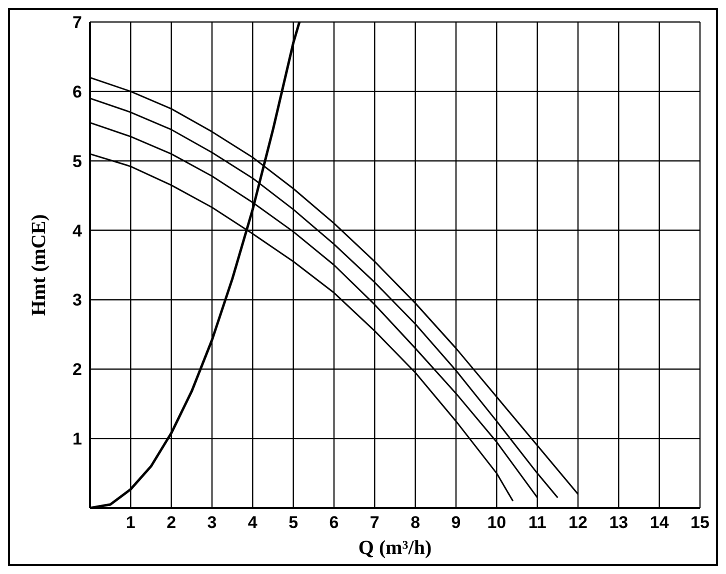 This screenshot has height=574, width=726. What do you see at coordinates (578, 522) in the screenshot?
I see `x-tick-label: 12` at bounding box center [578, 522].